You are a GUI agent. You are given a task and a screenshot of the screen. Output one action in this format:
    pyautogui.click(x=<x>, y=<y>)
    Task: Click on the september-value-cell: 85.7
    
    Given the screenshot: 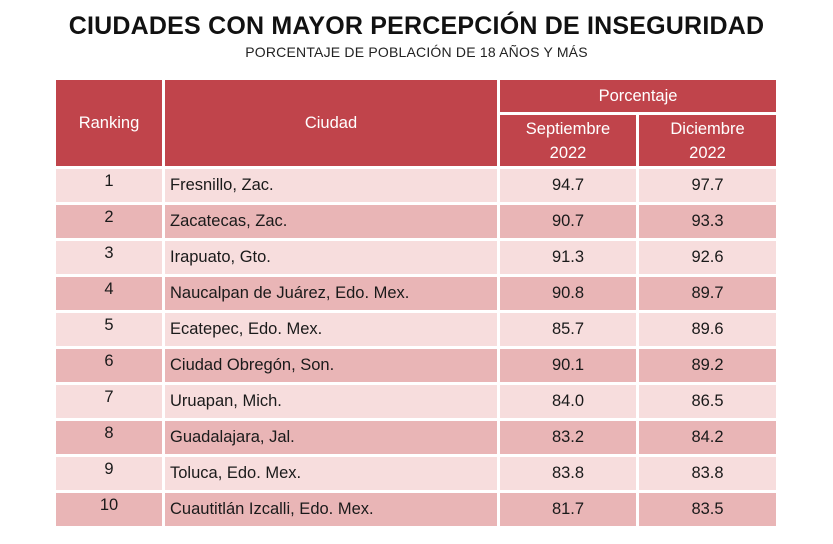 What is the action you would take?
    pyautogui.click(x=568, y=329)
    